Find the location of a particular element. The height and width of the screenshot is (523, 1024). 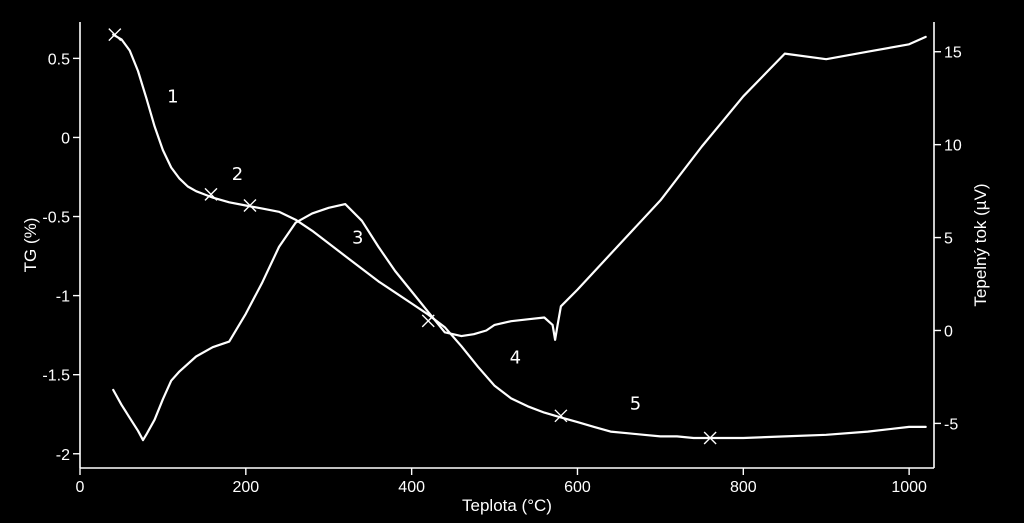

y-right-tick-label: 5 is located at coordinates (948, 239).